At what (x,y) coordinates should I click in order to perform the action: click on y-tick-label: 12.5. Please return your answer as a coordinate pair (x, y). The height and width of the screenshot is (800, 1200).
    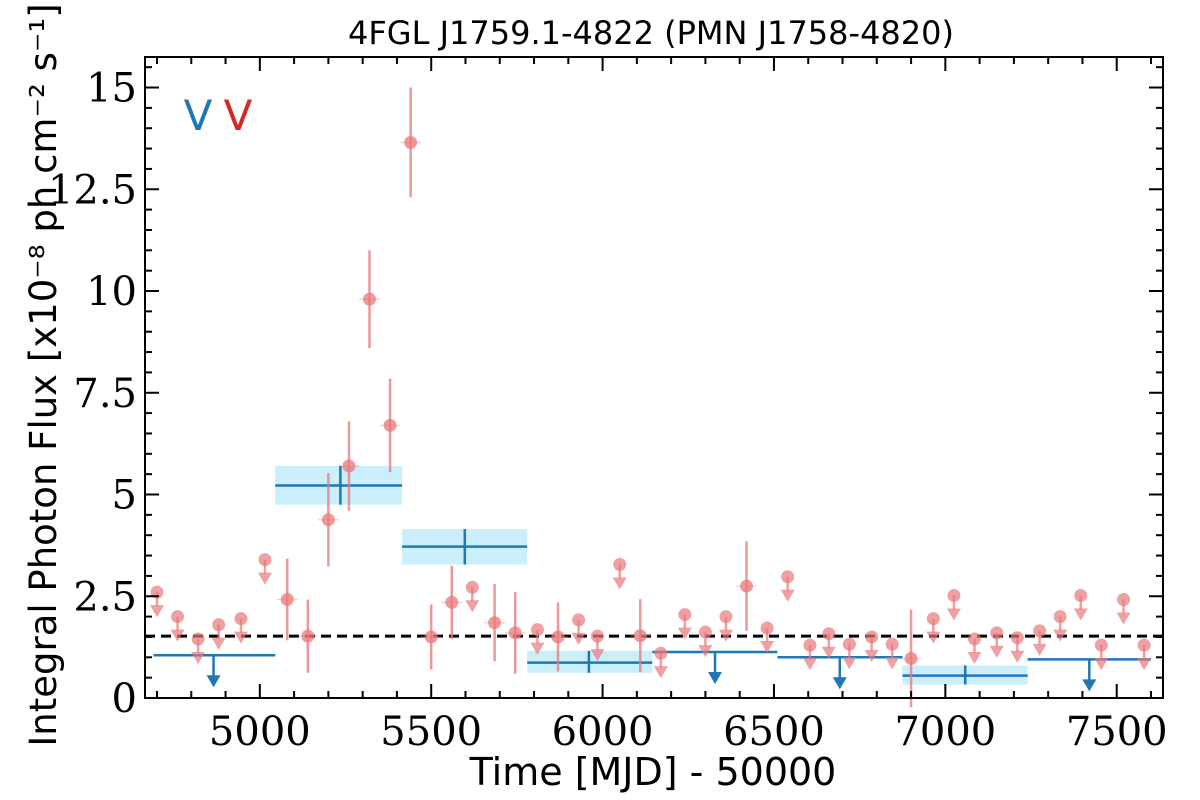
    Looking at the image, I should click on (92, 190).